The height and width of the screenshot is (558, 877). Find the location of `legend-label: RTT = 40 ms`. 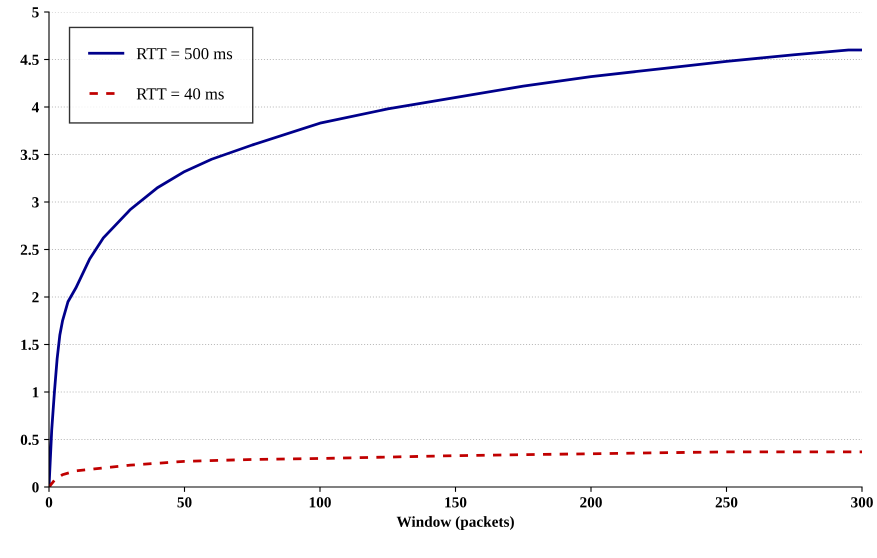

legend-label: RTT = 40 ms is located at coordinates (180, 94).